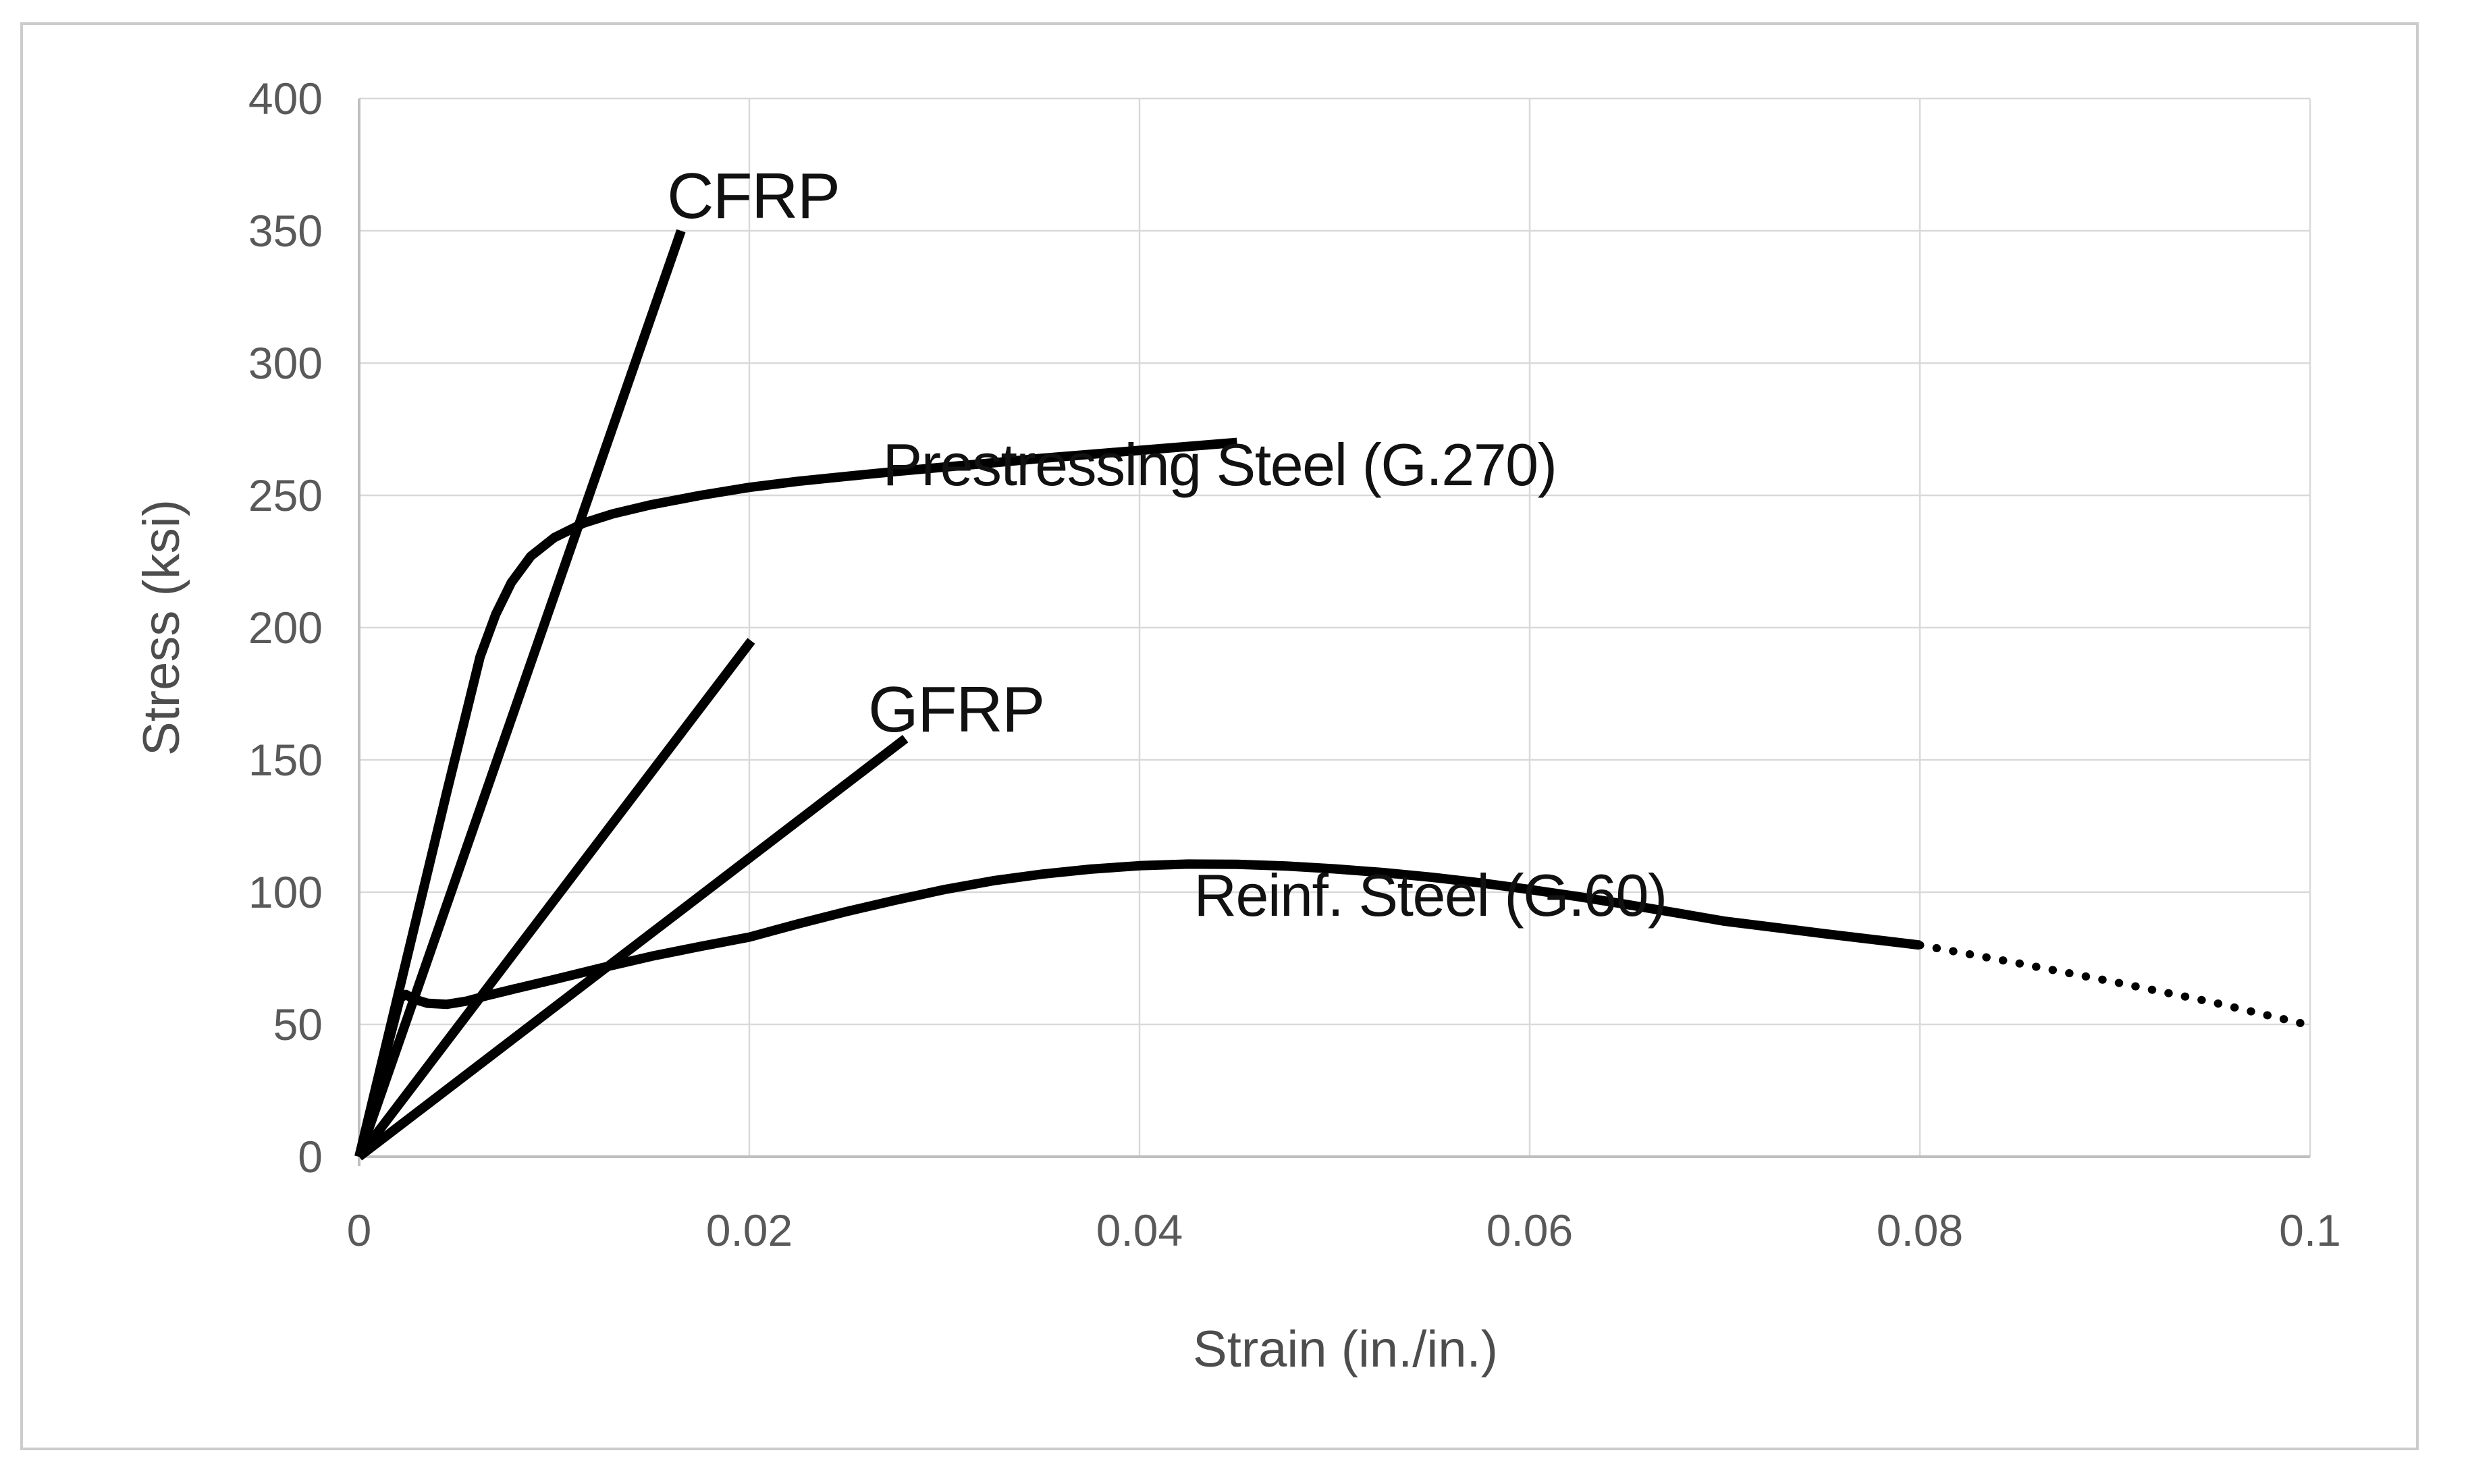 The height and width of the screenshot is (1484, 2466). I want to click on x-tick-label: 0.06, so click(1530, 1230).